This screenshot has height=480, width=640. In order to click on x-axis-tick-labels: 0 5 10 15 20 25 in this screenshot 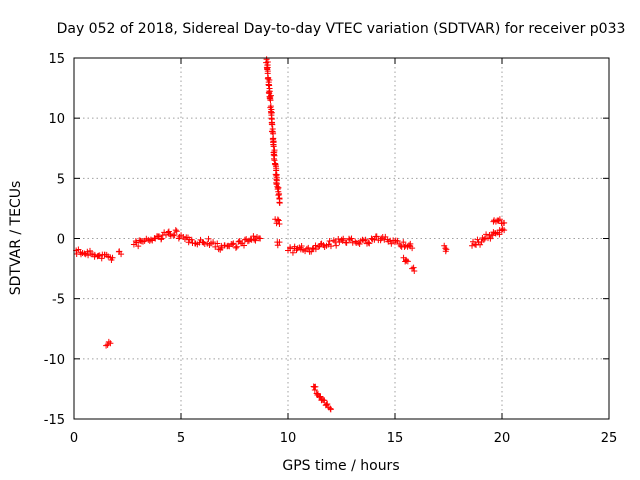, I will do `click(343, 438)`.